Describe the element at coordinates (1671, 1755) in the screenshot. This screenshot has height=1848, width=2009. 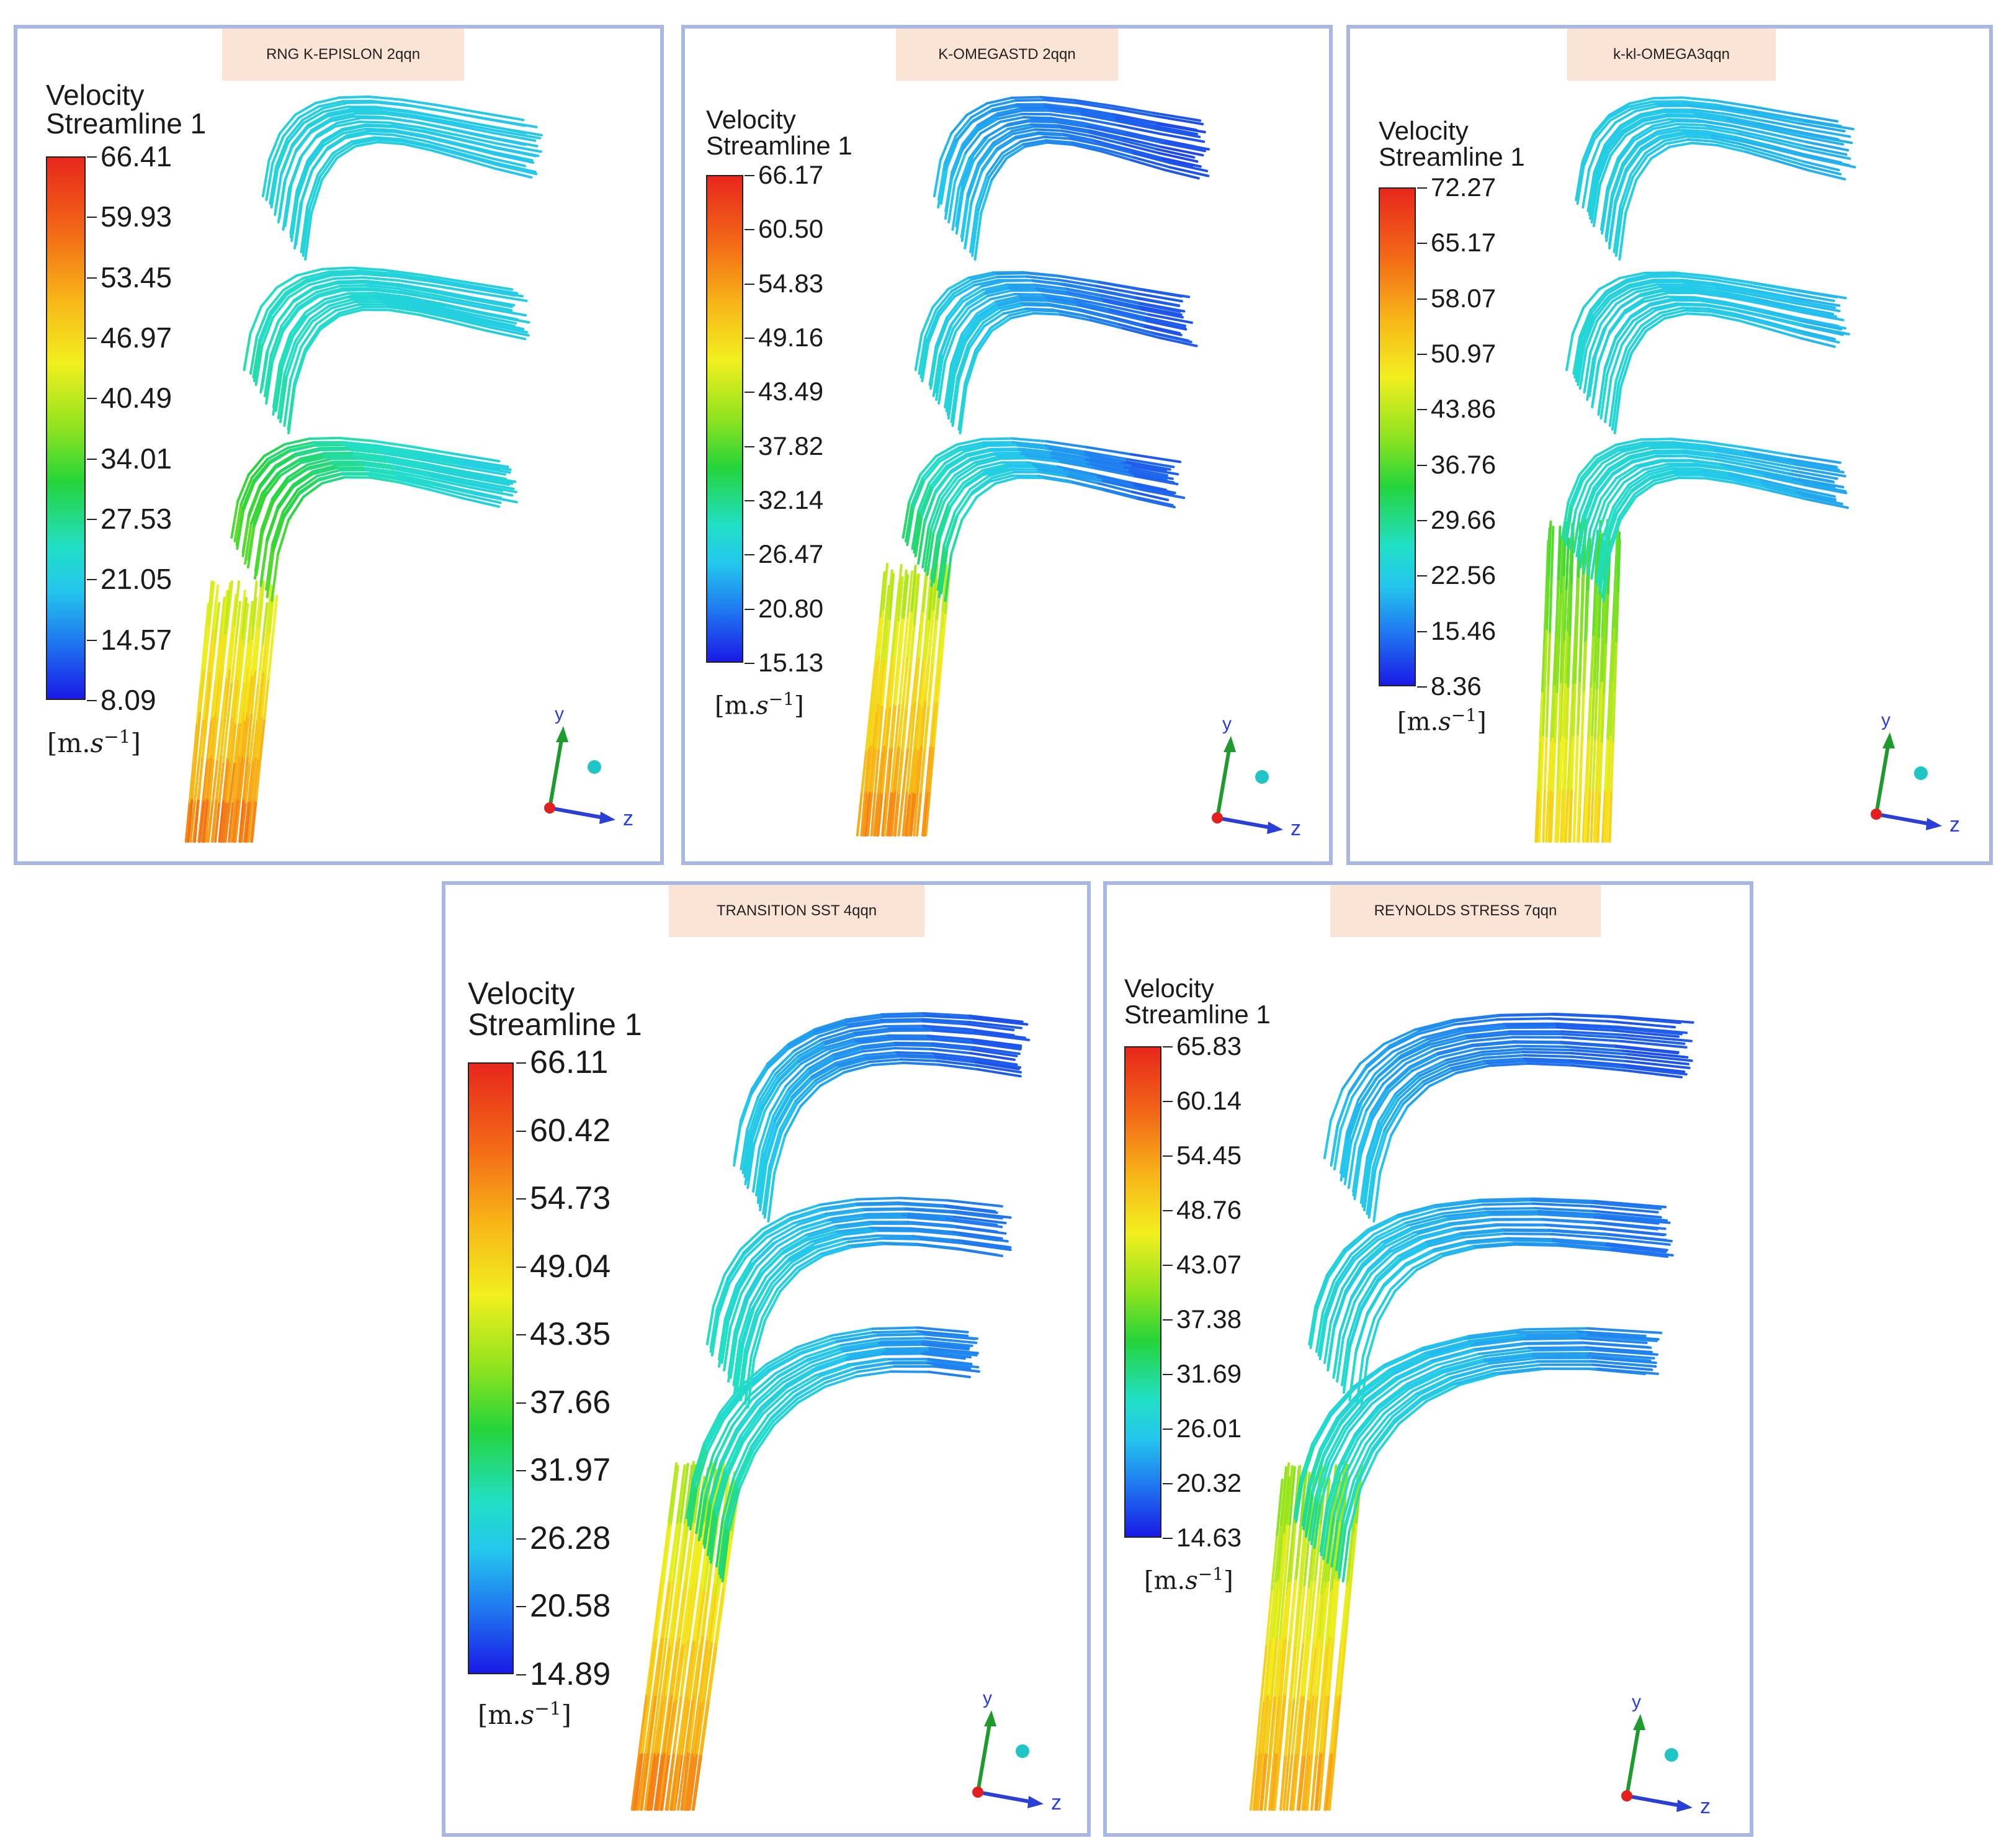
I see `view-sphere-icon` at that location.